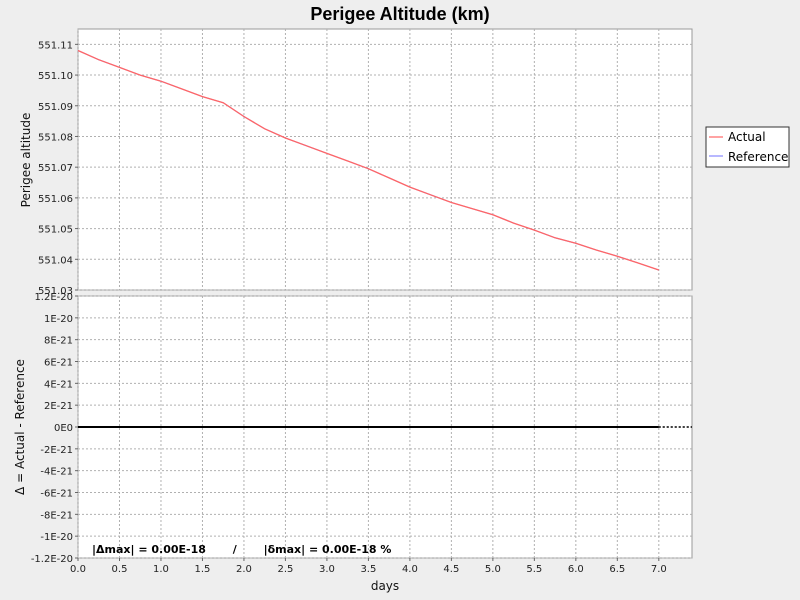  What do you see at coordinates (58, 341) in the screenshot?
I see `bottom-y-tick-label: 8E-21` at bounding box center [58, 341].